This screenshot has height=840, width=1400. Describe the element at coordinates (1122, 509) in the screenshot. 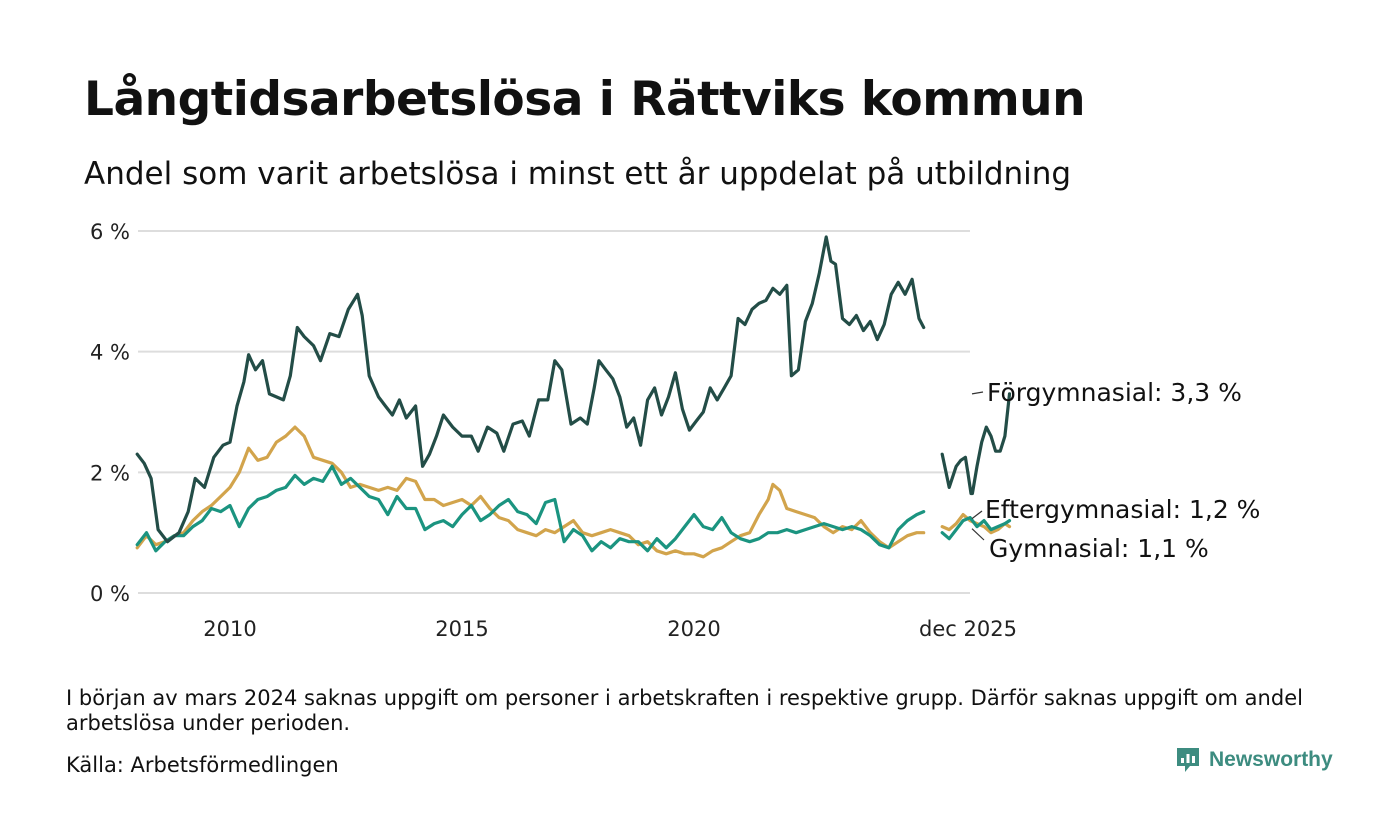

I see `series-end-label-eftergymnasial: Eftergymnasial: 1,2 %` at that location.